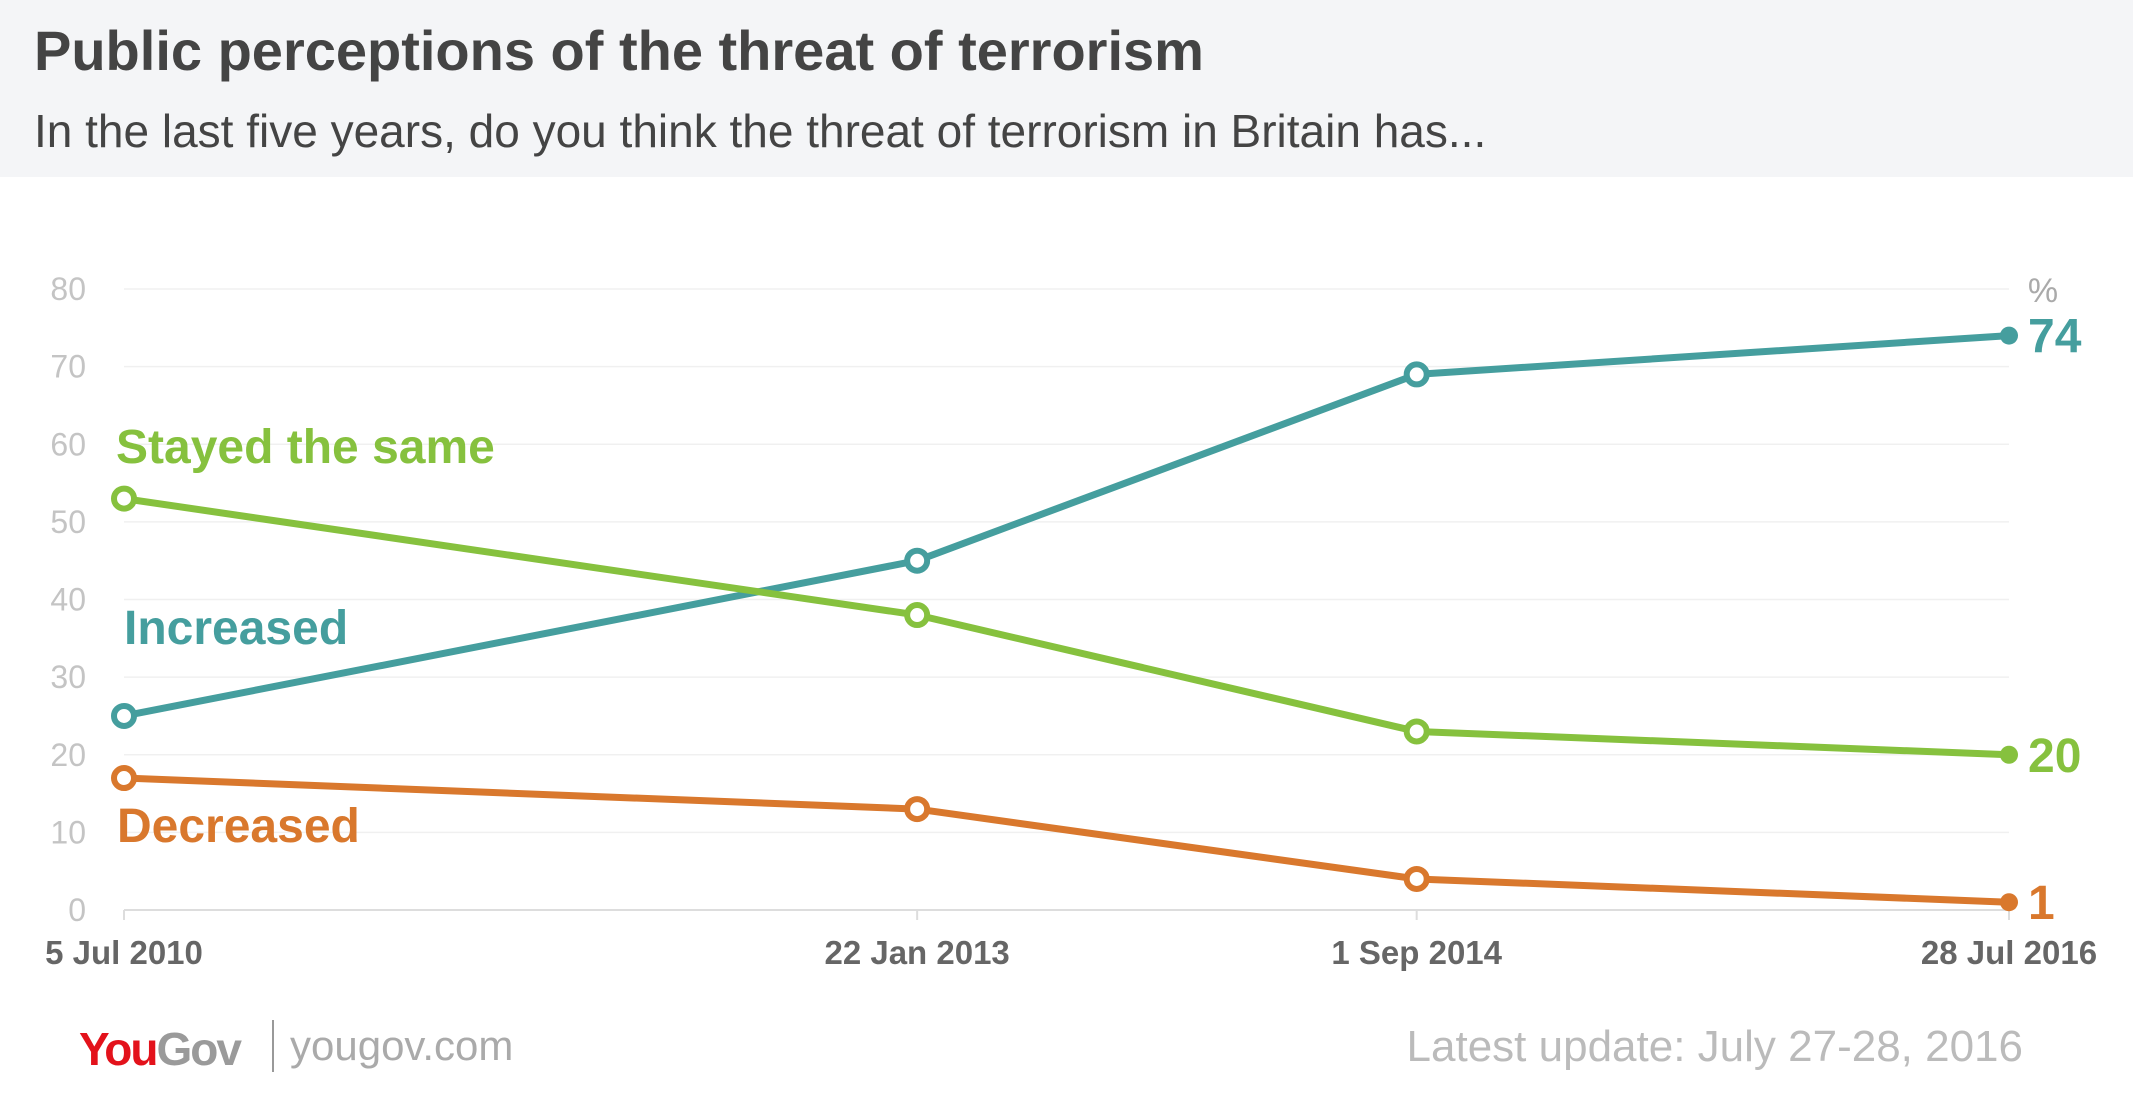 This screenshot has width=2133, height=1100. I want to click on x-tick-label: 1 Sep 2014, so click(1416, 952).